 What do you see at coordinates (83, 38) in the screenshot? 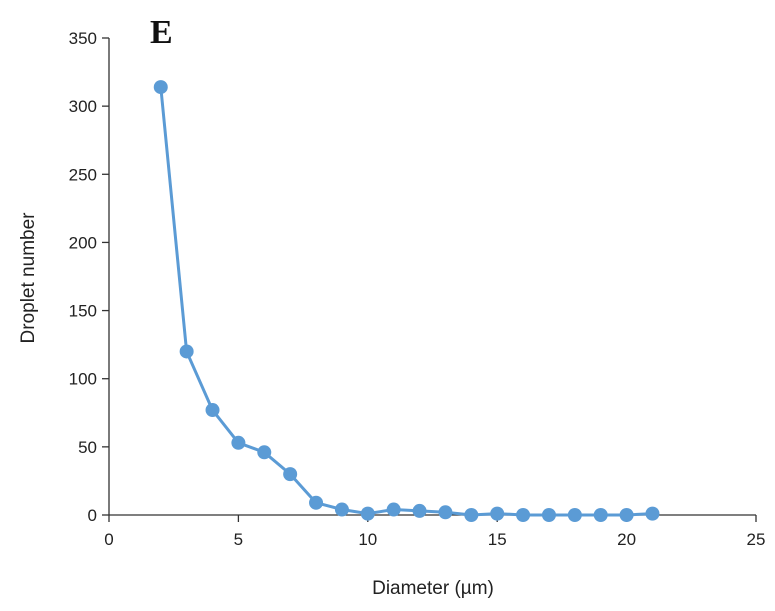
I see `y-tick-label: 350` at bounding box center [83, 38].